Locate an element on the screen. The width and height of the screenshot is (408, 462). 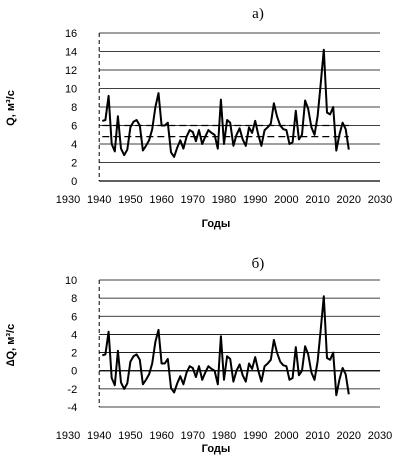
series-b is located at coordinates (226, 346).